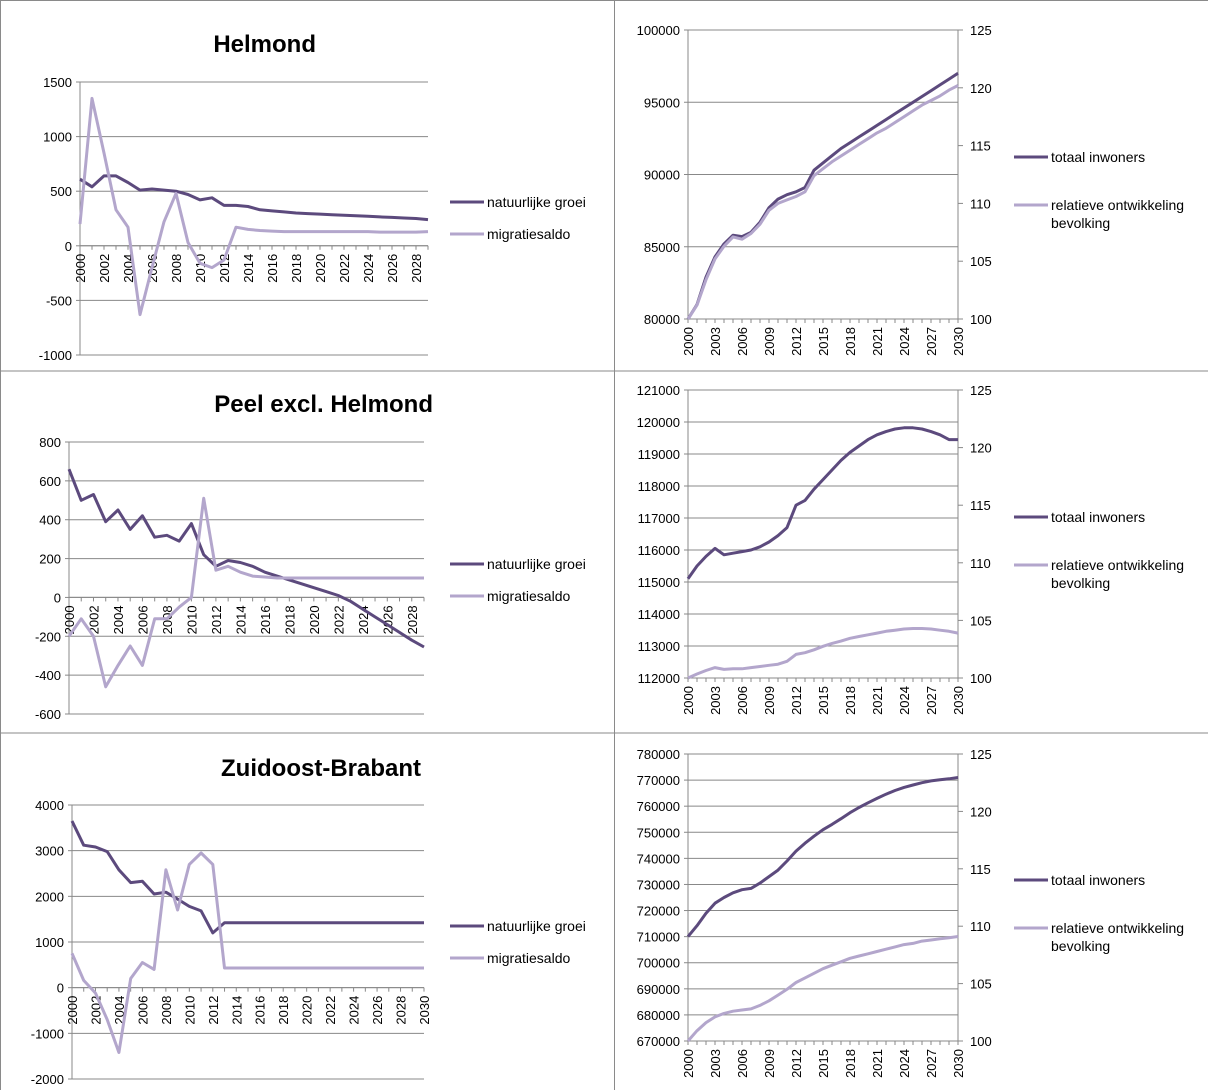 The width and height of the screenshot is (1208, 1090). What do you see at coordinates (658, 30) in the screenshot?
I see `y-tick-label: 100000` at bounding box center [658, 30].